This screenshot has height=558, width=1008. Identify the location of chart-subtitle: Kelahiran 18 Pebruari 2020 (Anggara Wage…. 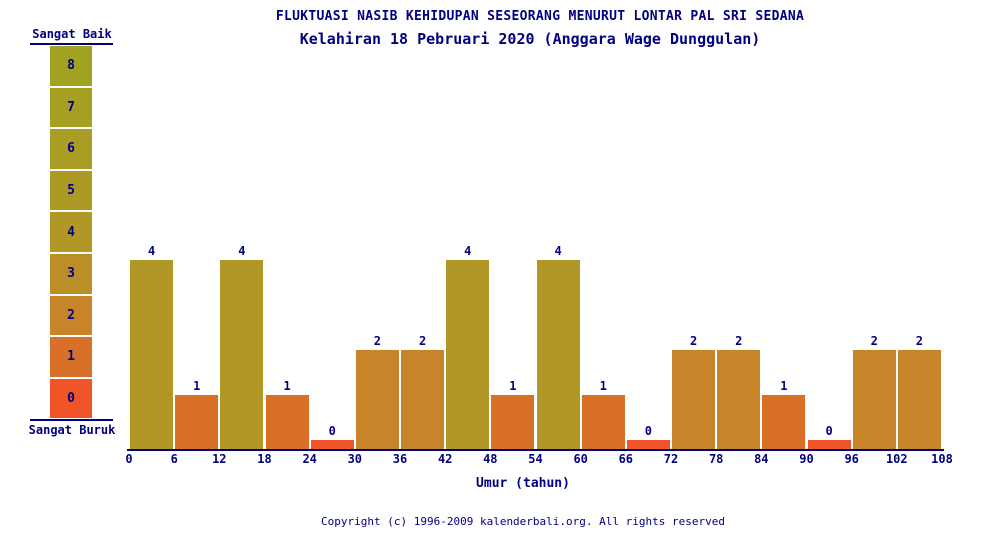
(530, 39).